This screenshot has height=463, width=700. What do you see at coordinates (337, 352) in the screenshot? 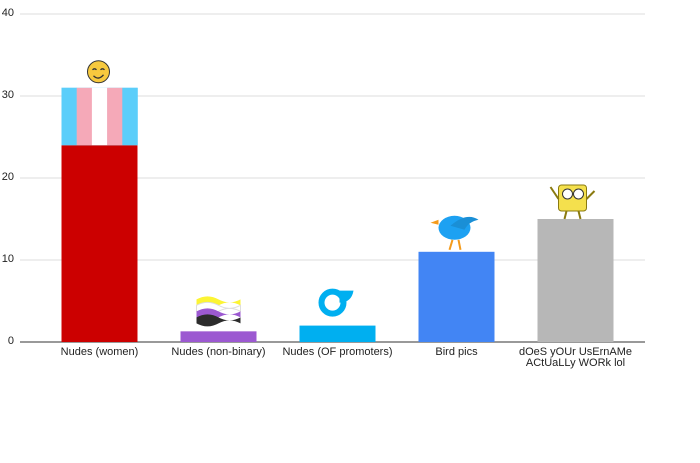
I see `x-tick-label: Nudes (OF promoters)` at bounding box center [337, 352].